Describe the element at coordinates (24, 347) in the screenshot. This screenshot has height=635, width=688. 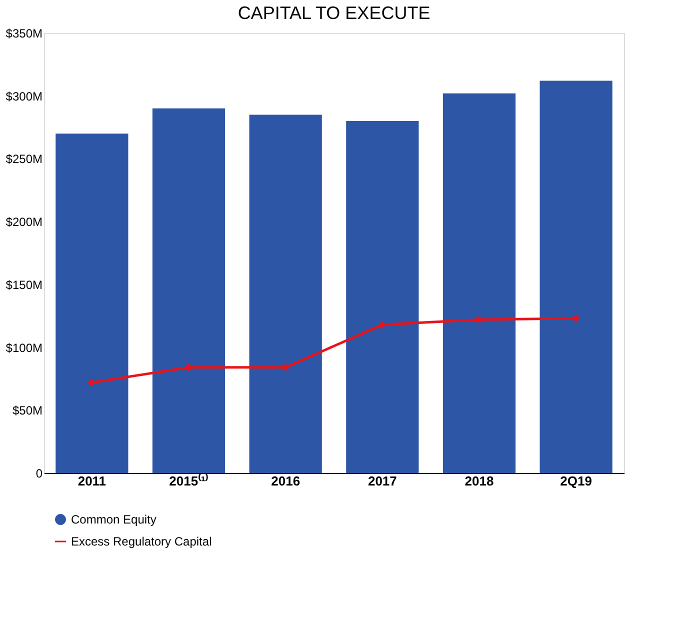
I see `y-tick-label: $100M` at that location.